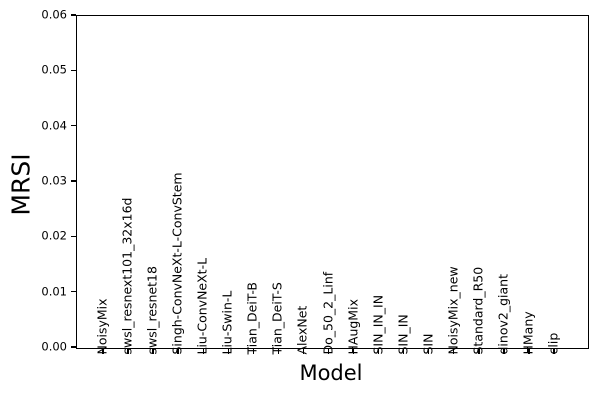  Describe the element at coordinates (327, 313) in the screenshot. I see `x-tick-label: Do_50_2_Linf` at that location.